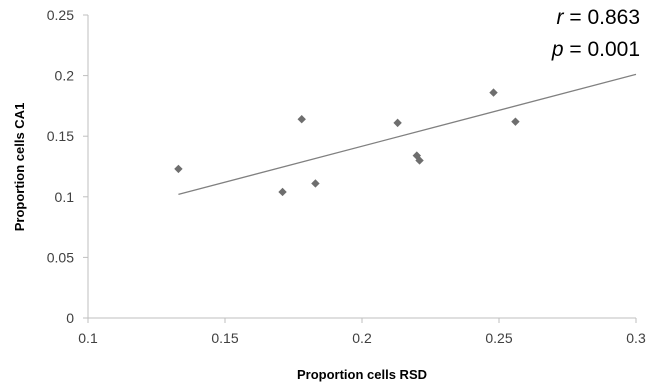  What do you see at coordinates (224, 338) in the screenshot?
I see `x-tick-label: 0.15` at bounding box center [224, 338].